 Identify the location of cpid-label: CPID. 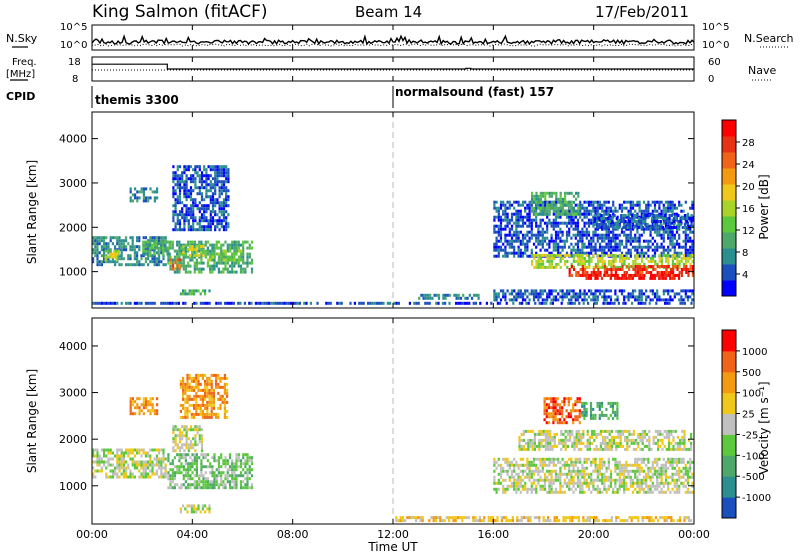
(20, 96).